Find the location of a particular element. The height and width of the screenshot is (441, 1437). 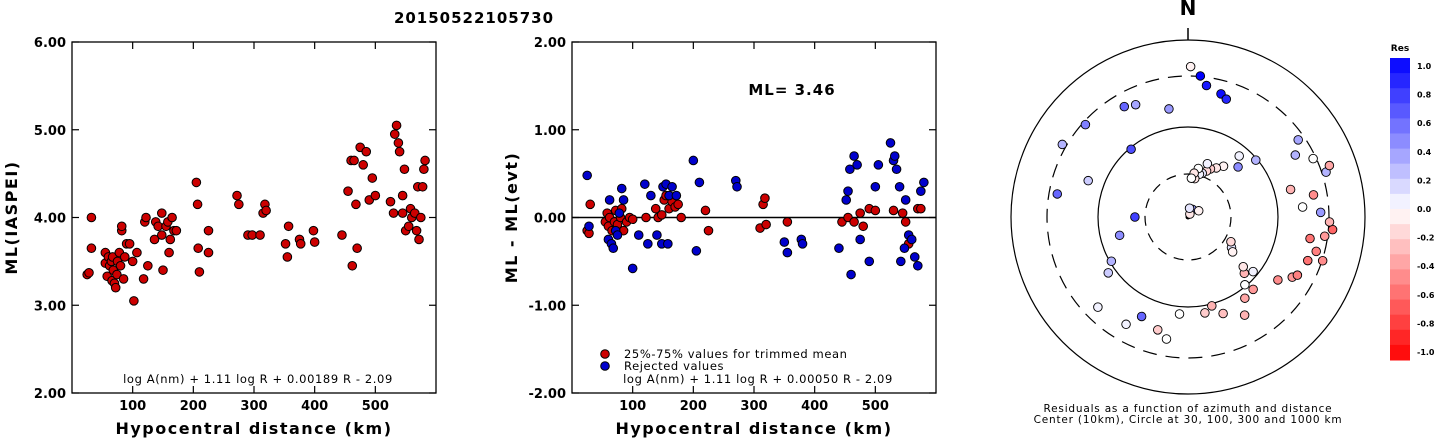

y-axis-label: ML(IASPEI) is located at coordinates (11, 217).